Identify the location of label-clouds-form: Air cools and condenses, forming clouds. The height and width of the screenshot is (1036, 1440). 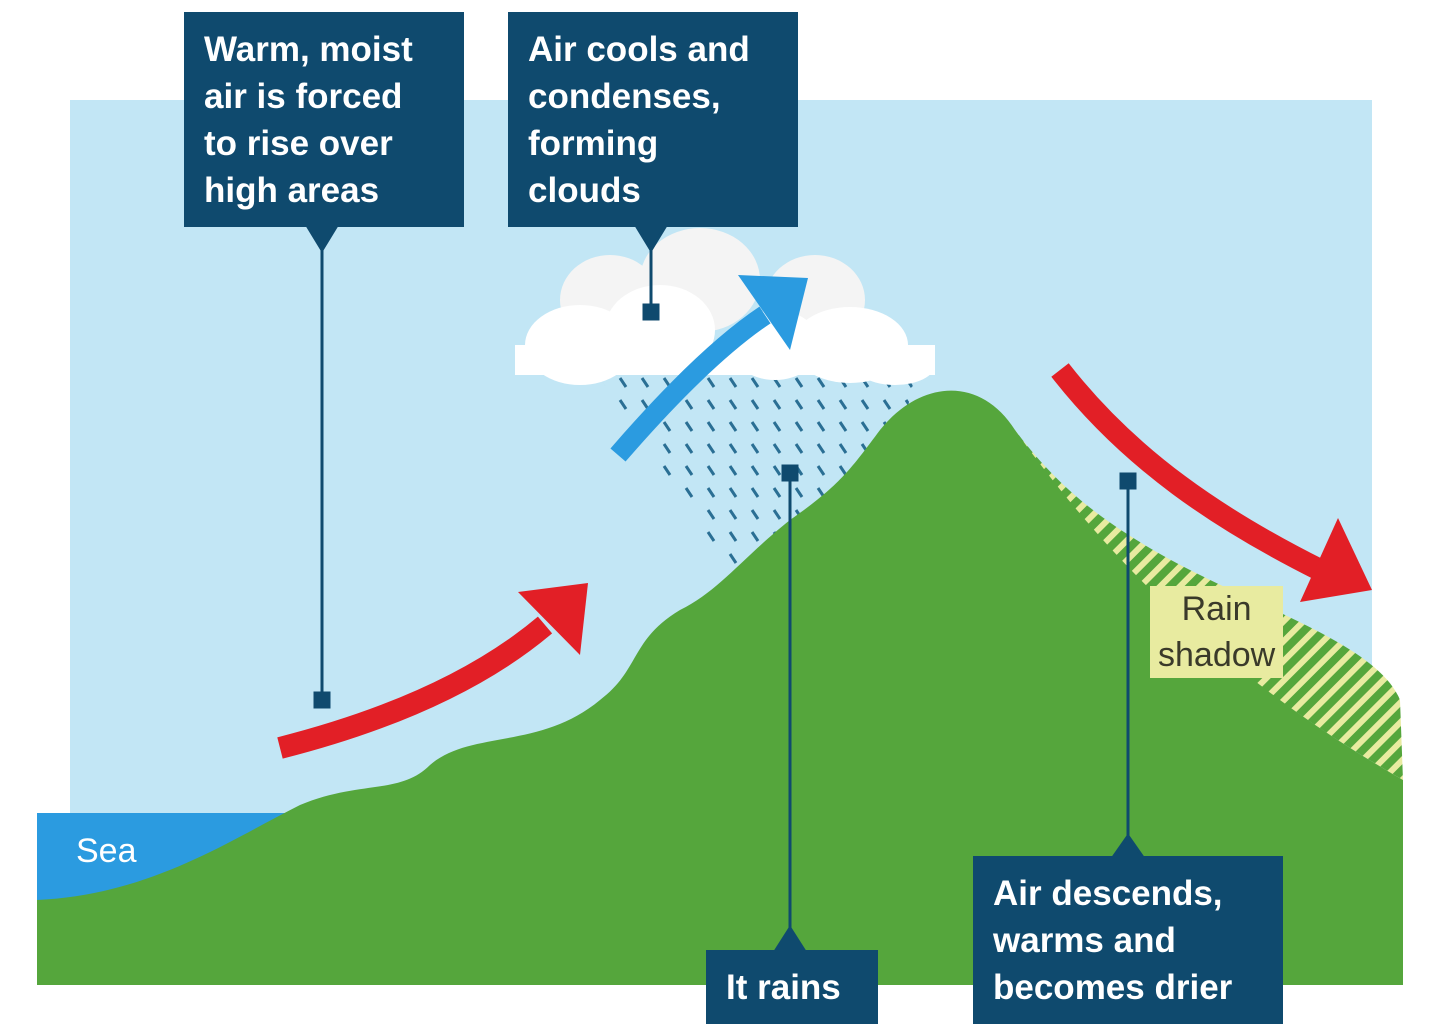
(653, 119).